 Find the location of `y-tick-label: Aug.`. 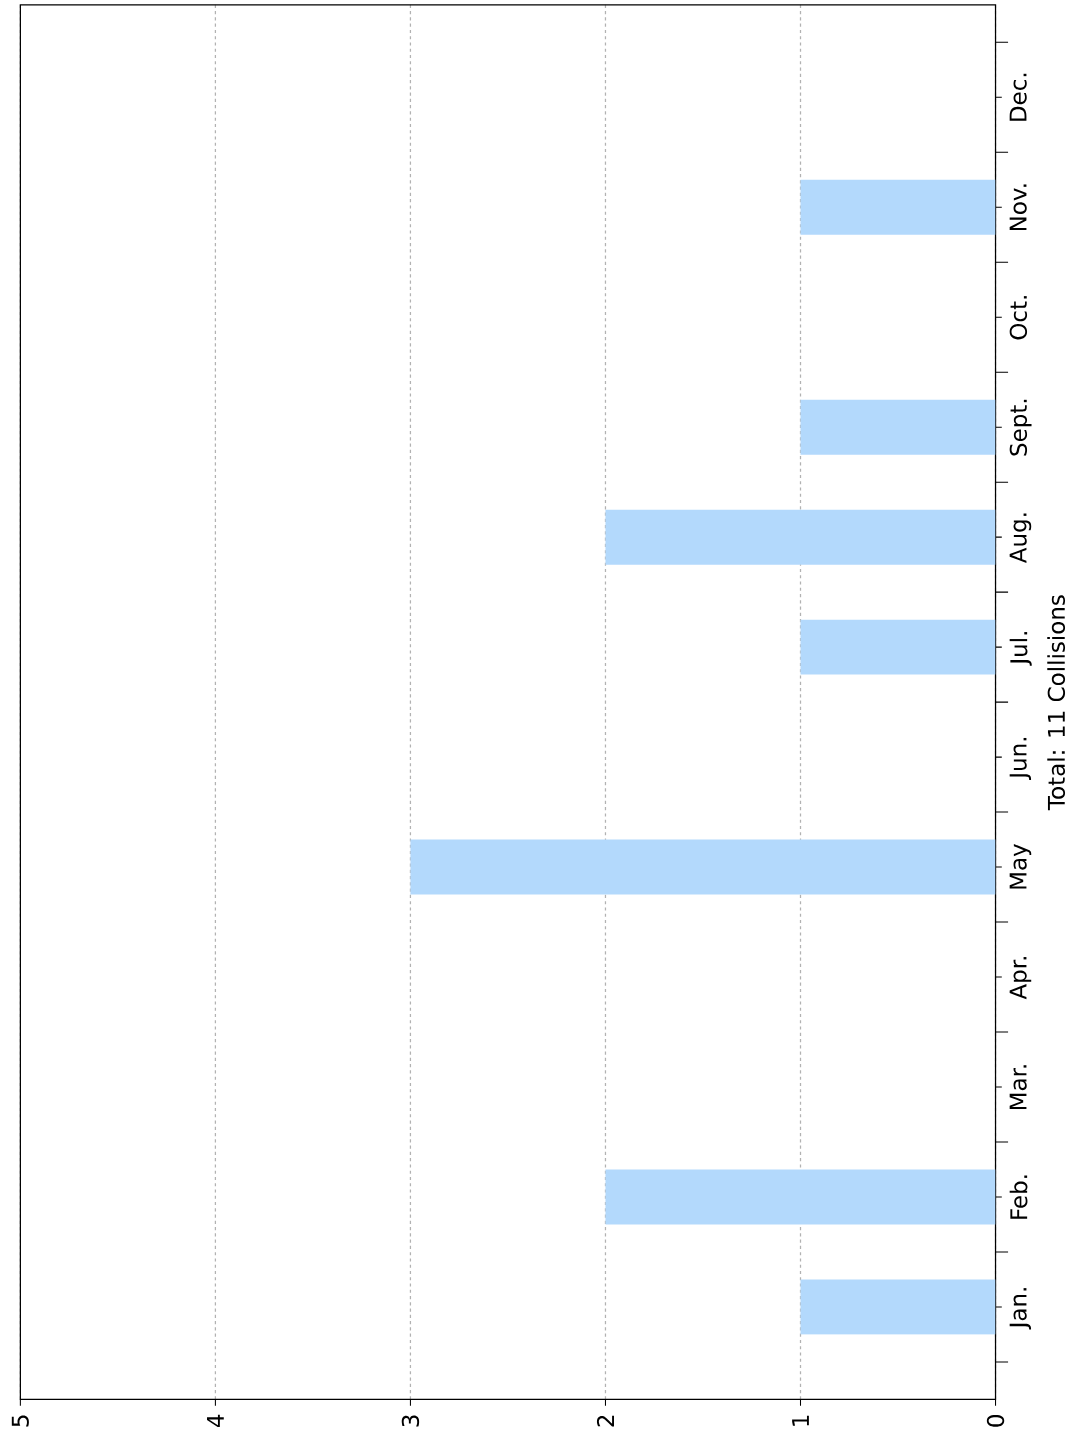

y-tick-label: Aug. is located at coordinates (1020, 538).